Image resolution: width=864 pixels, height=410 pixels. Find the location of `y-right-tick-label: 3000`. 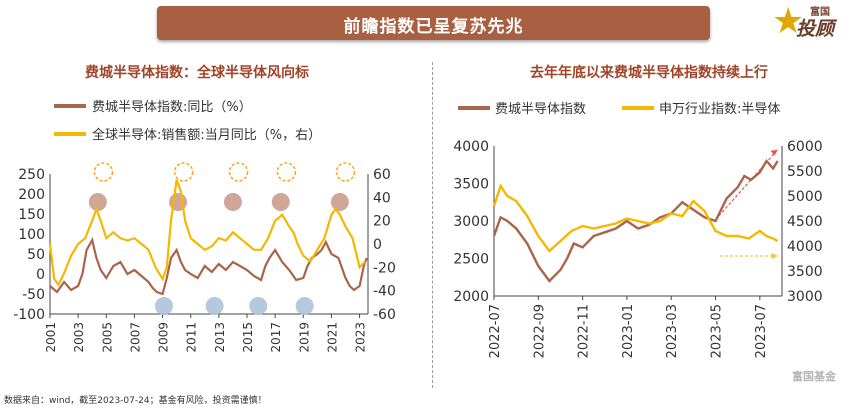

y-right-tick-label: 3000 is located at coordinates (805, 297).